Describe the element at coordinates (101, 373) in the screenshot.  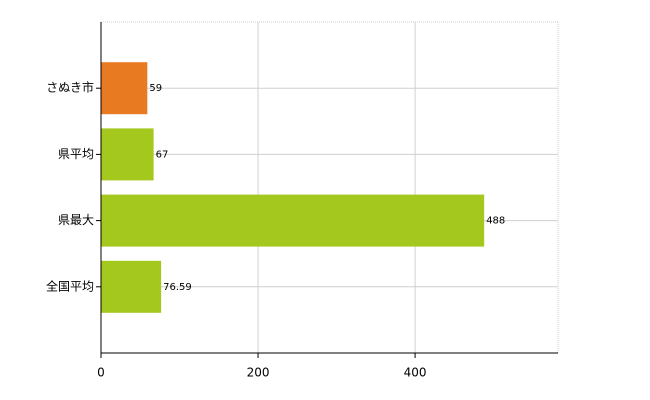
I see `x-tick-label: 0` at that location.